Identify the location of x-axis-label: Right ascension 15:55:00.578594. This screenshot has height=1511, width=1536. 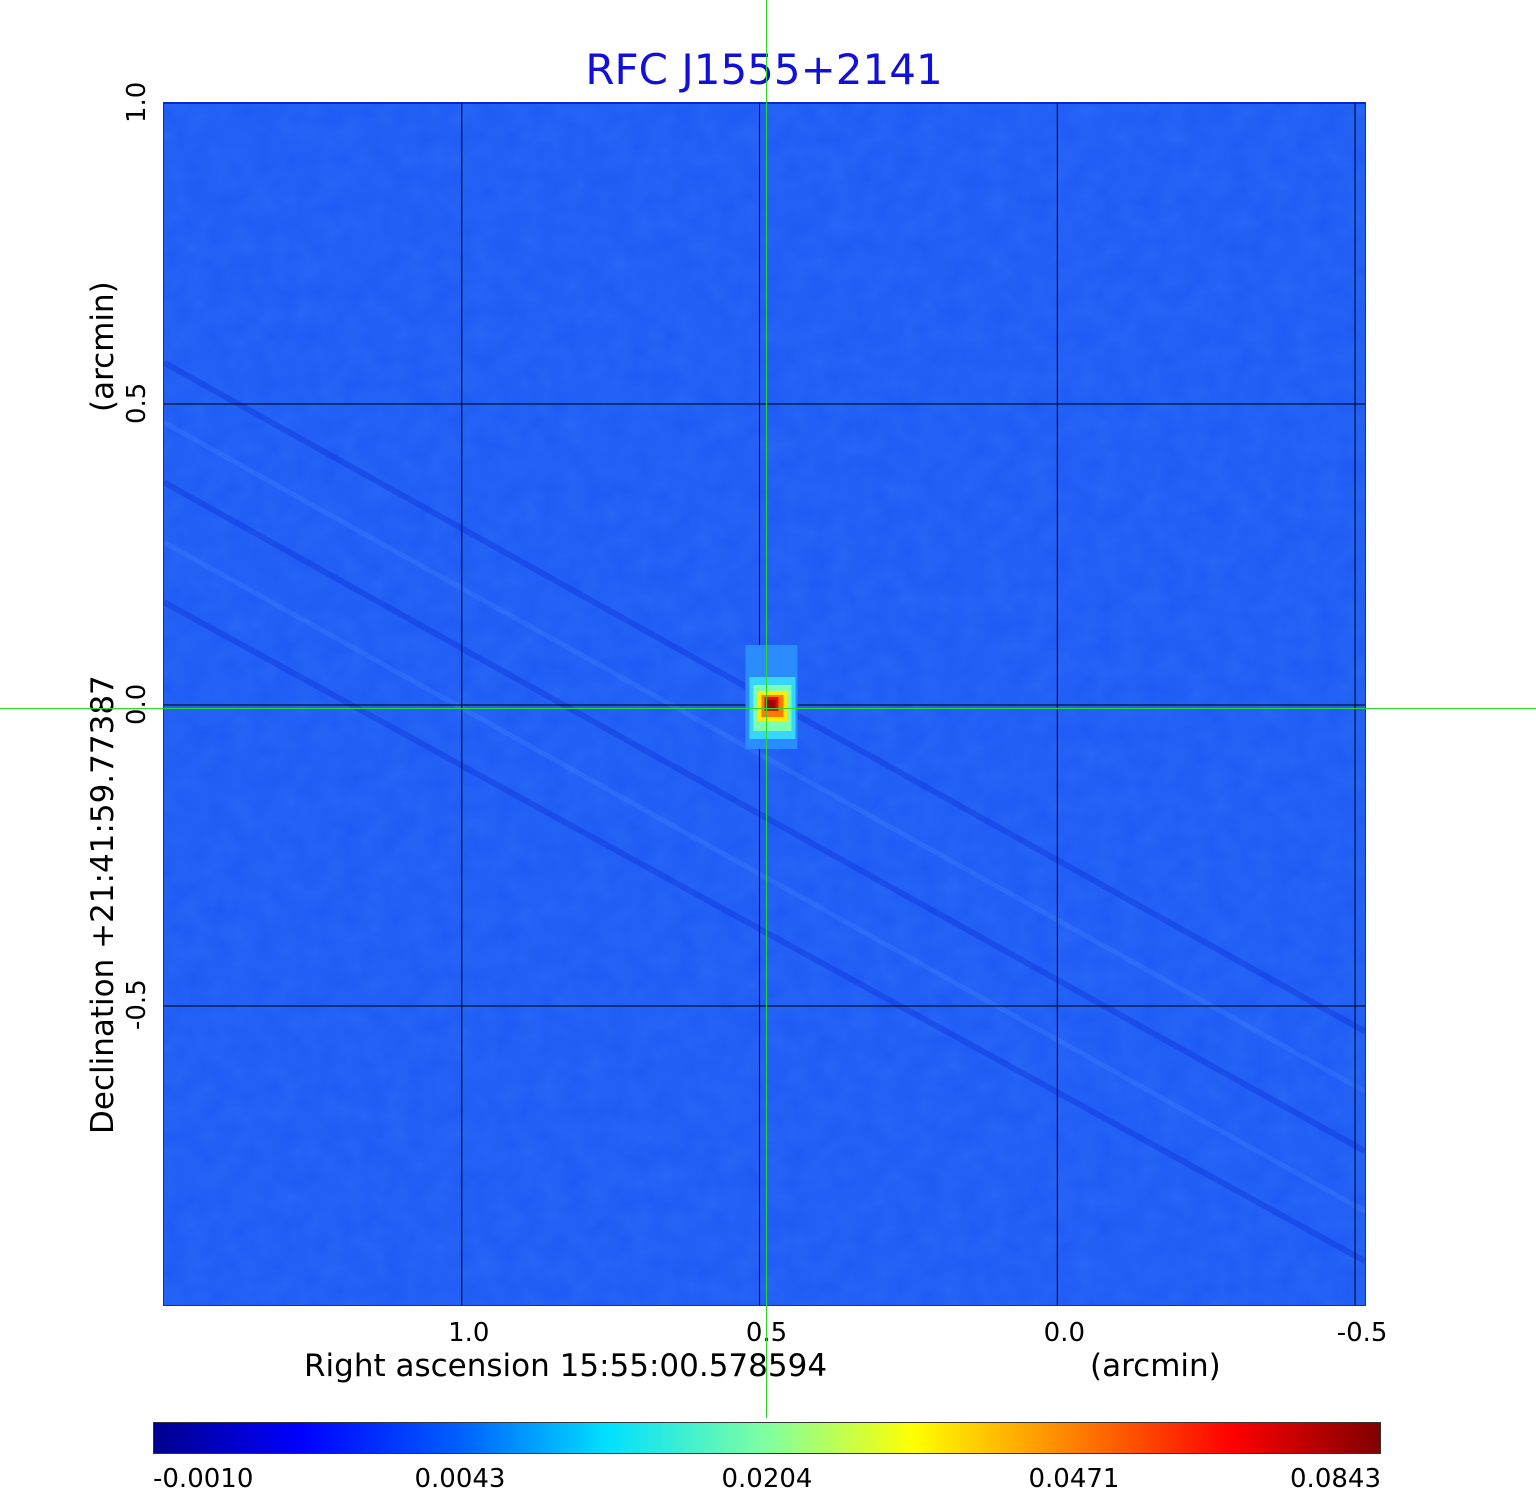
(566, 1366).